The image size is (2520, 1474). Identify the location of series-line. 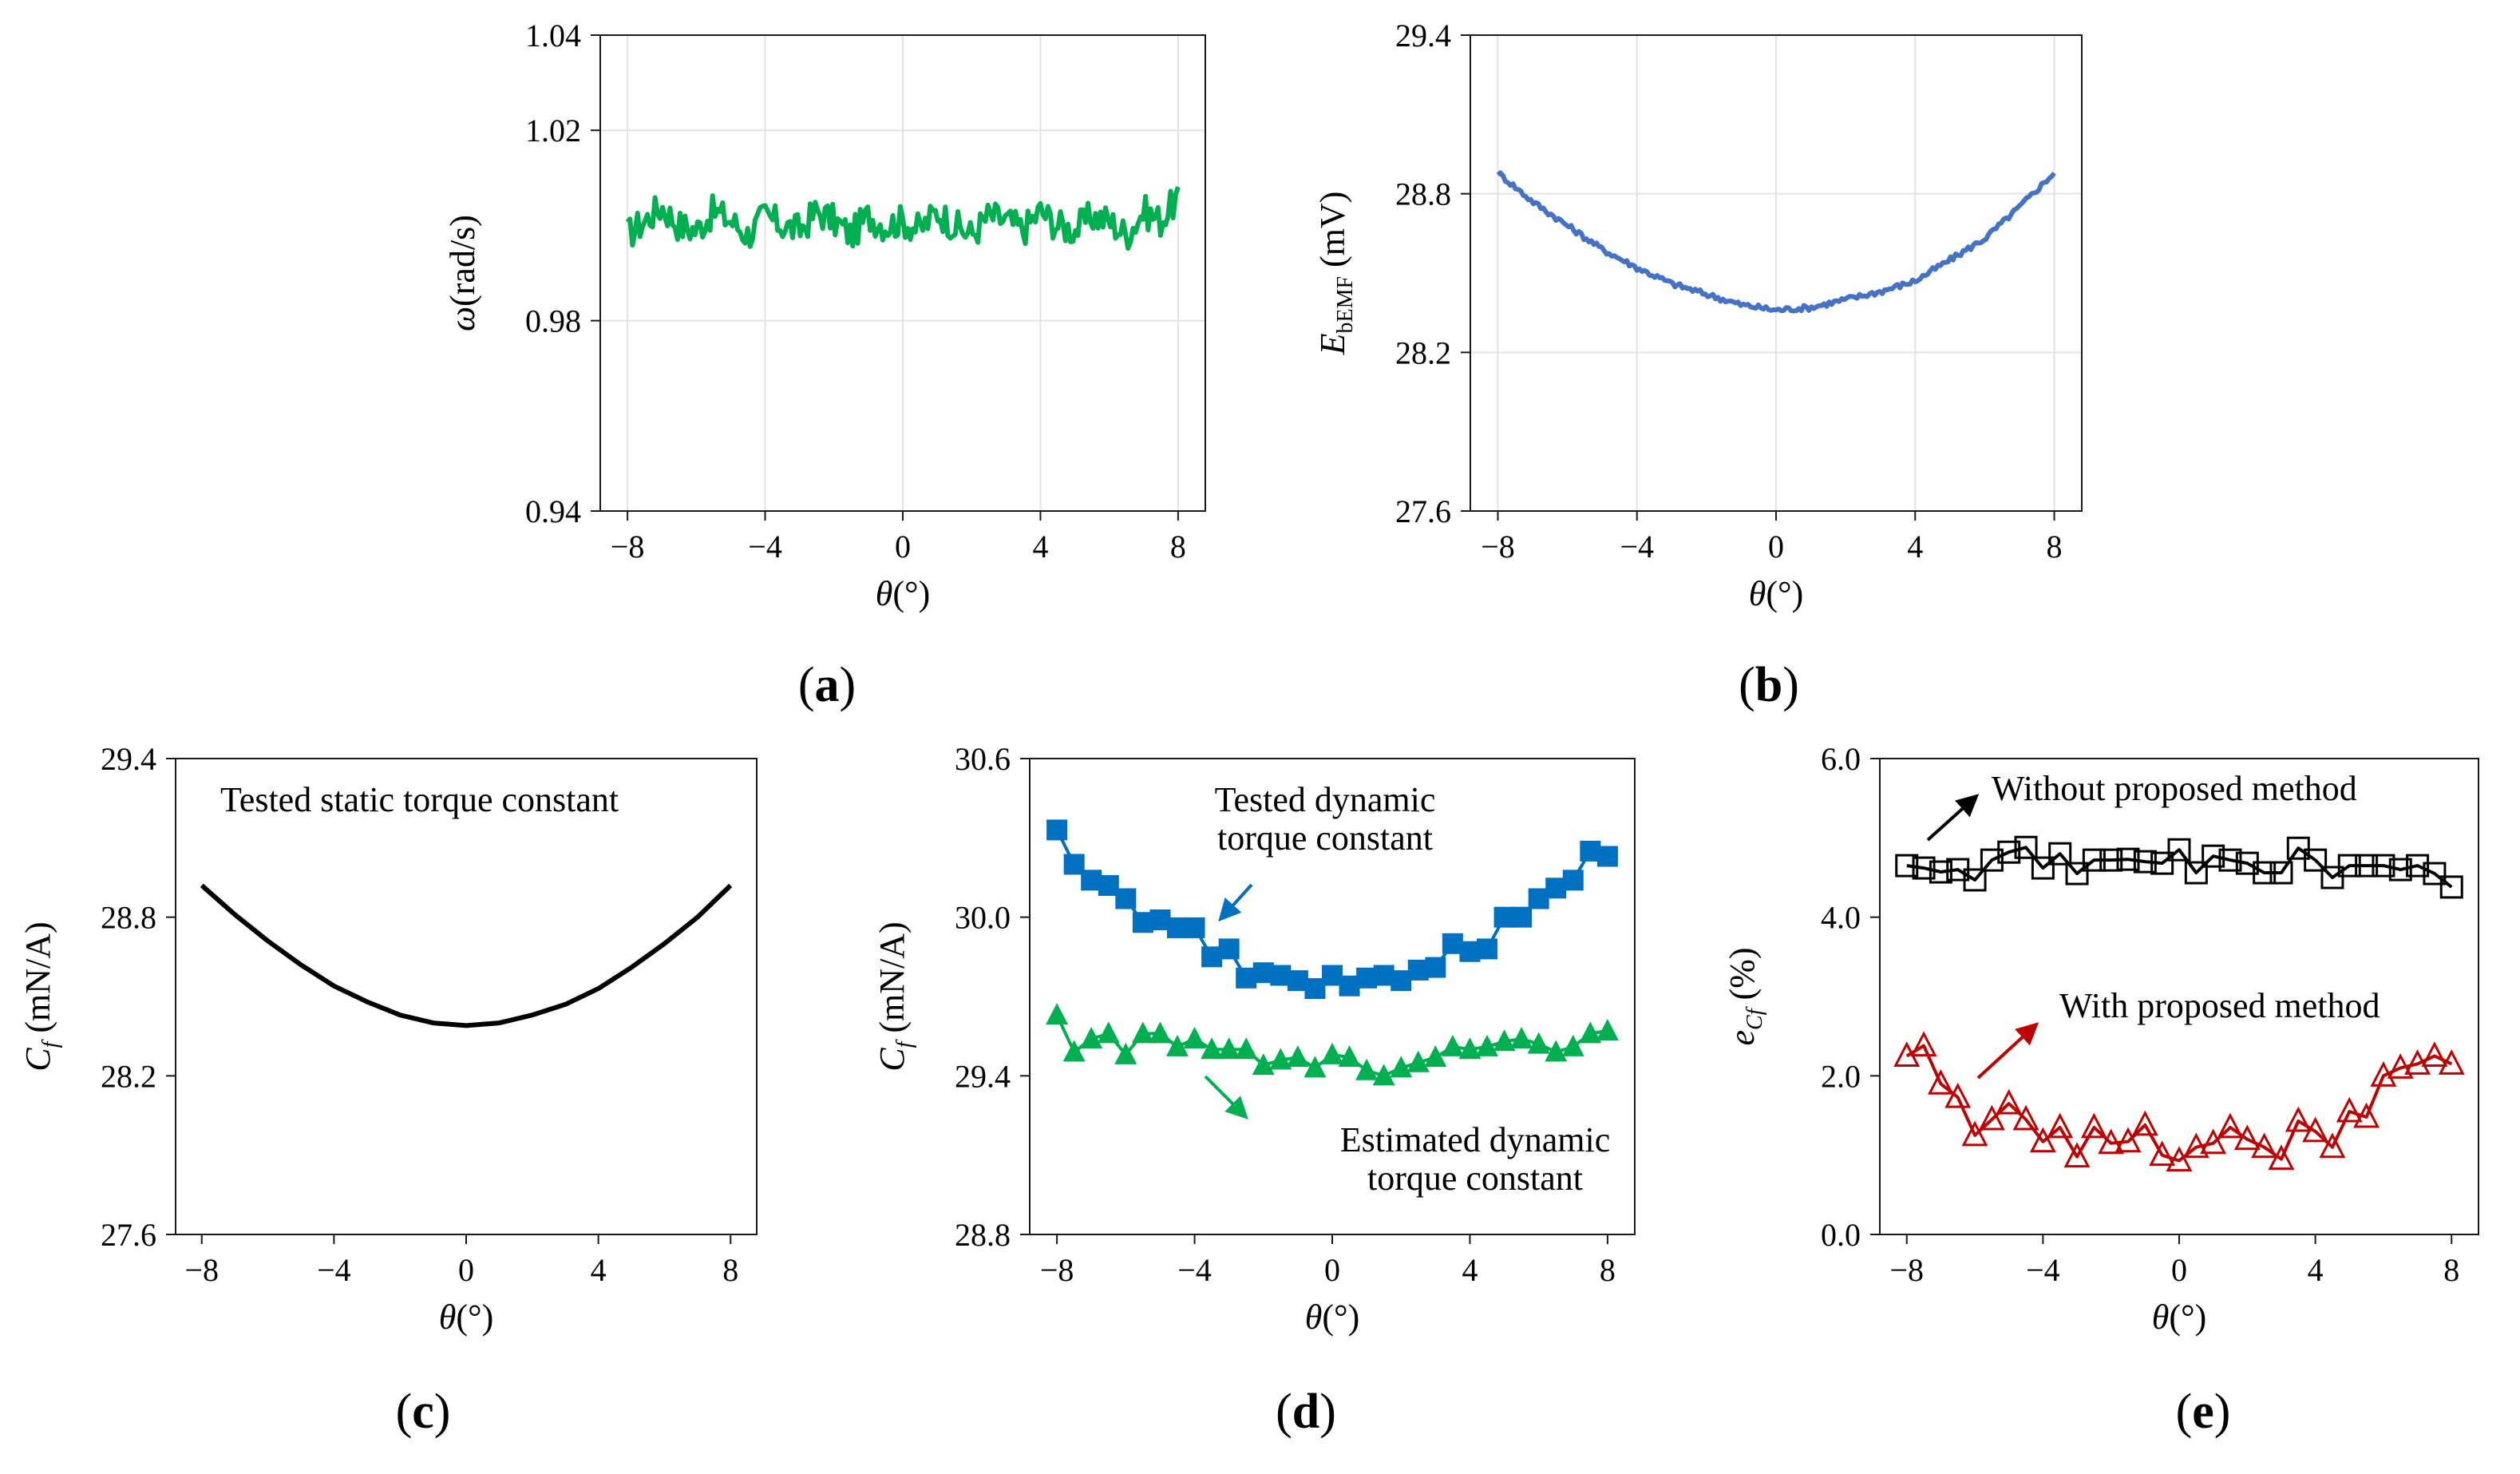
(903, 218).